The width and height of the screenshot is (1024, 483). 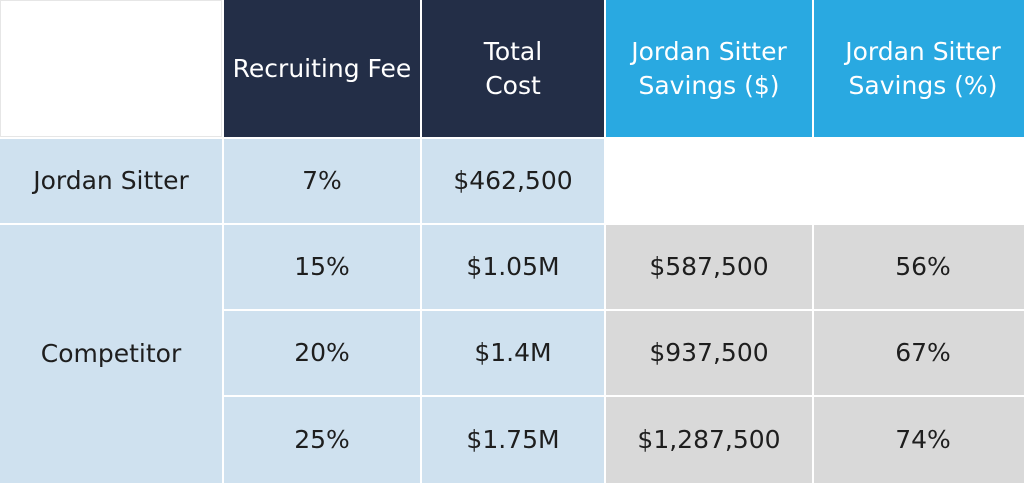 I want to click on jordan-sitter-total-cost: $462,500, so click(x=513, y=180).